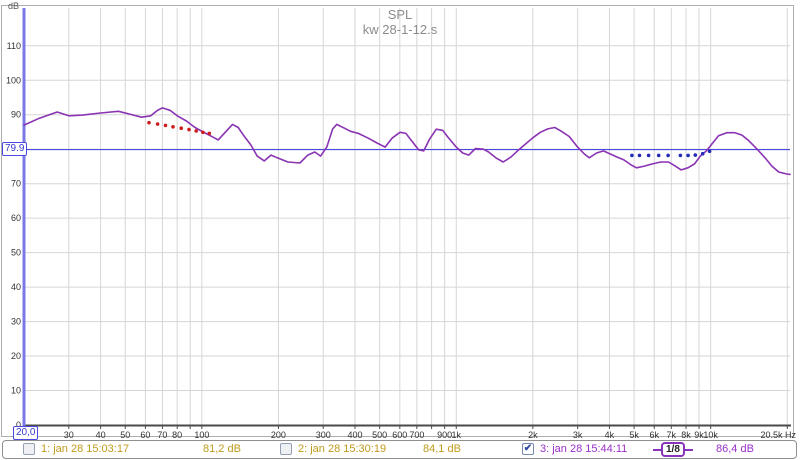 The width and height of the screenshot is (800, 460). Describe the element at coordinates (286, 449) in the screenshot. I see `measurement-2-checkbox` at that location.